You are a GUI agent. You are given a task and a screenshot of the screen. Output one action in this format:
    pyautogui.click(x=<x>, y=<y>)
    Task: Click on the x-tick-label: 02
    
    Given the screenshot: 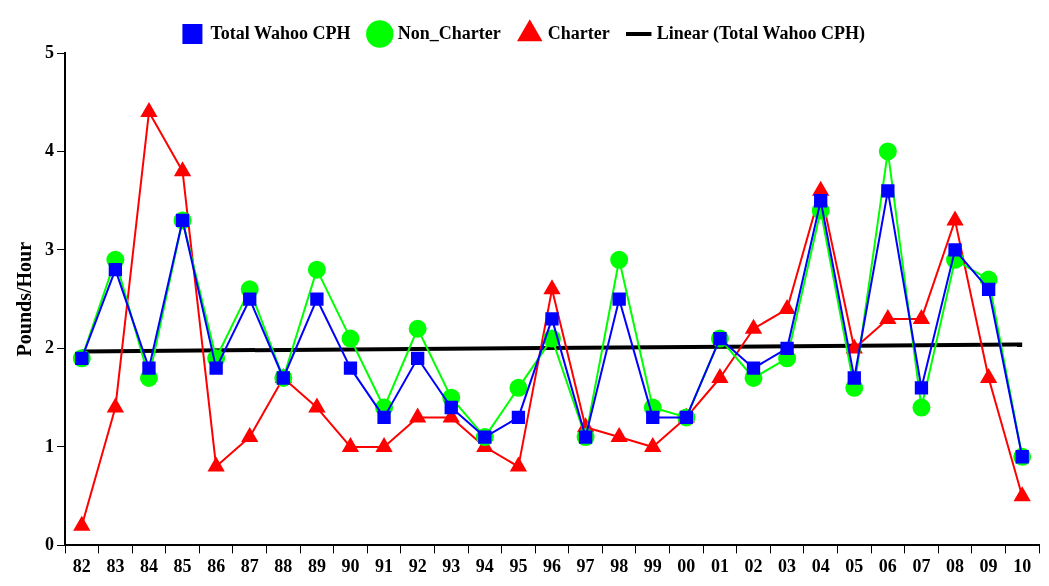 What is the action you would take?
    pyautogui.click(x=753, y=565)
    